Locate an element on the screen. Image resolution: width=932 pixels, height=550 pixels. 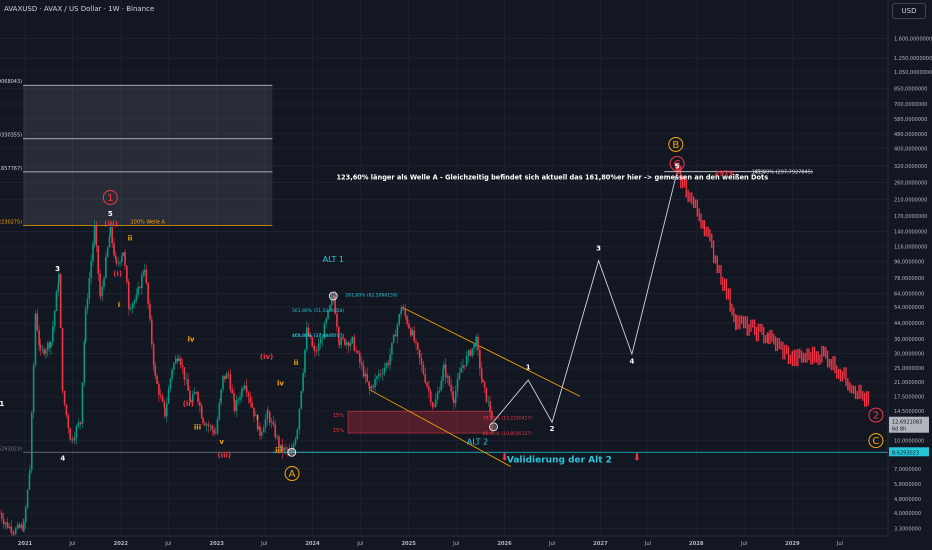
channel-upper-line is located at coordinates (491, 351).